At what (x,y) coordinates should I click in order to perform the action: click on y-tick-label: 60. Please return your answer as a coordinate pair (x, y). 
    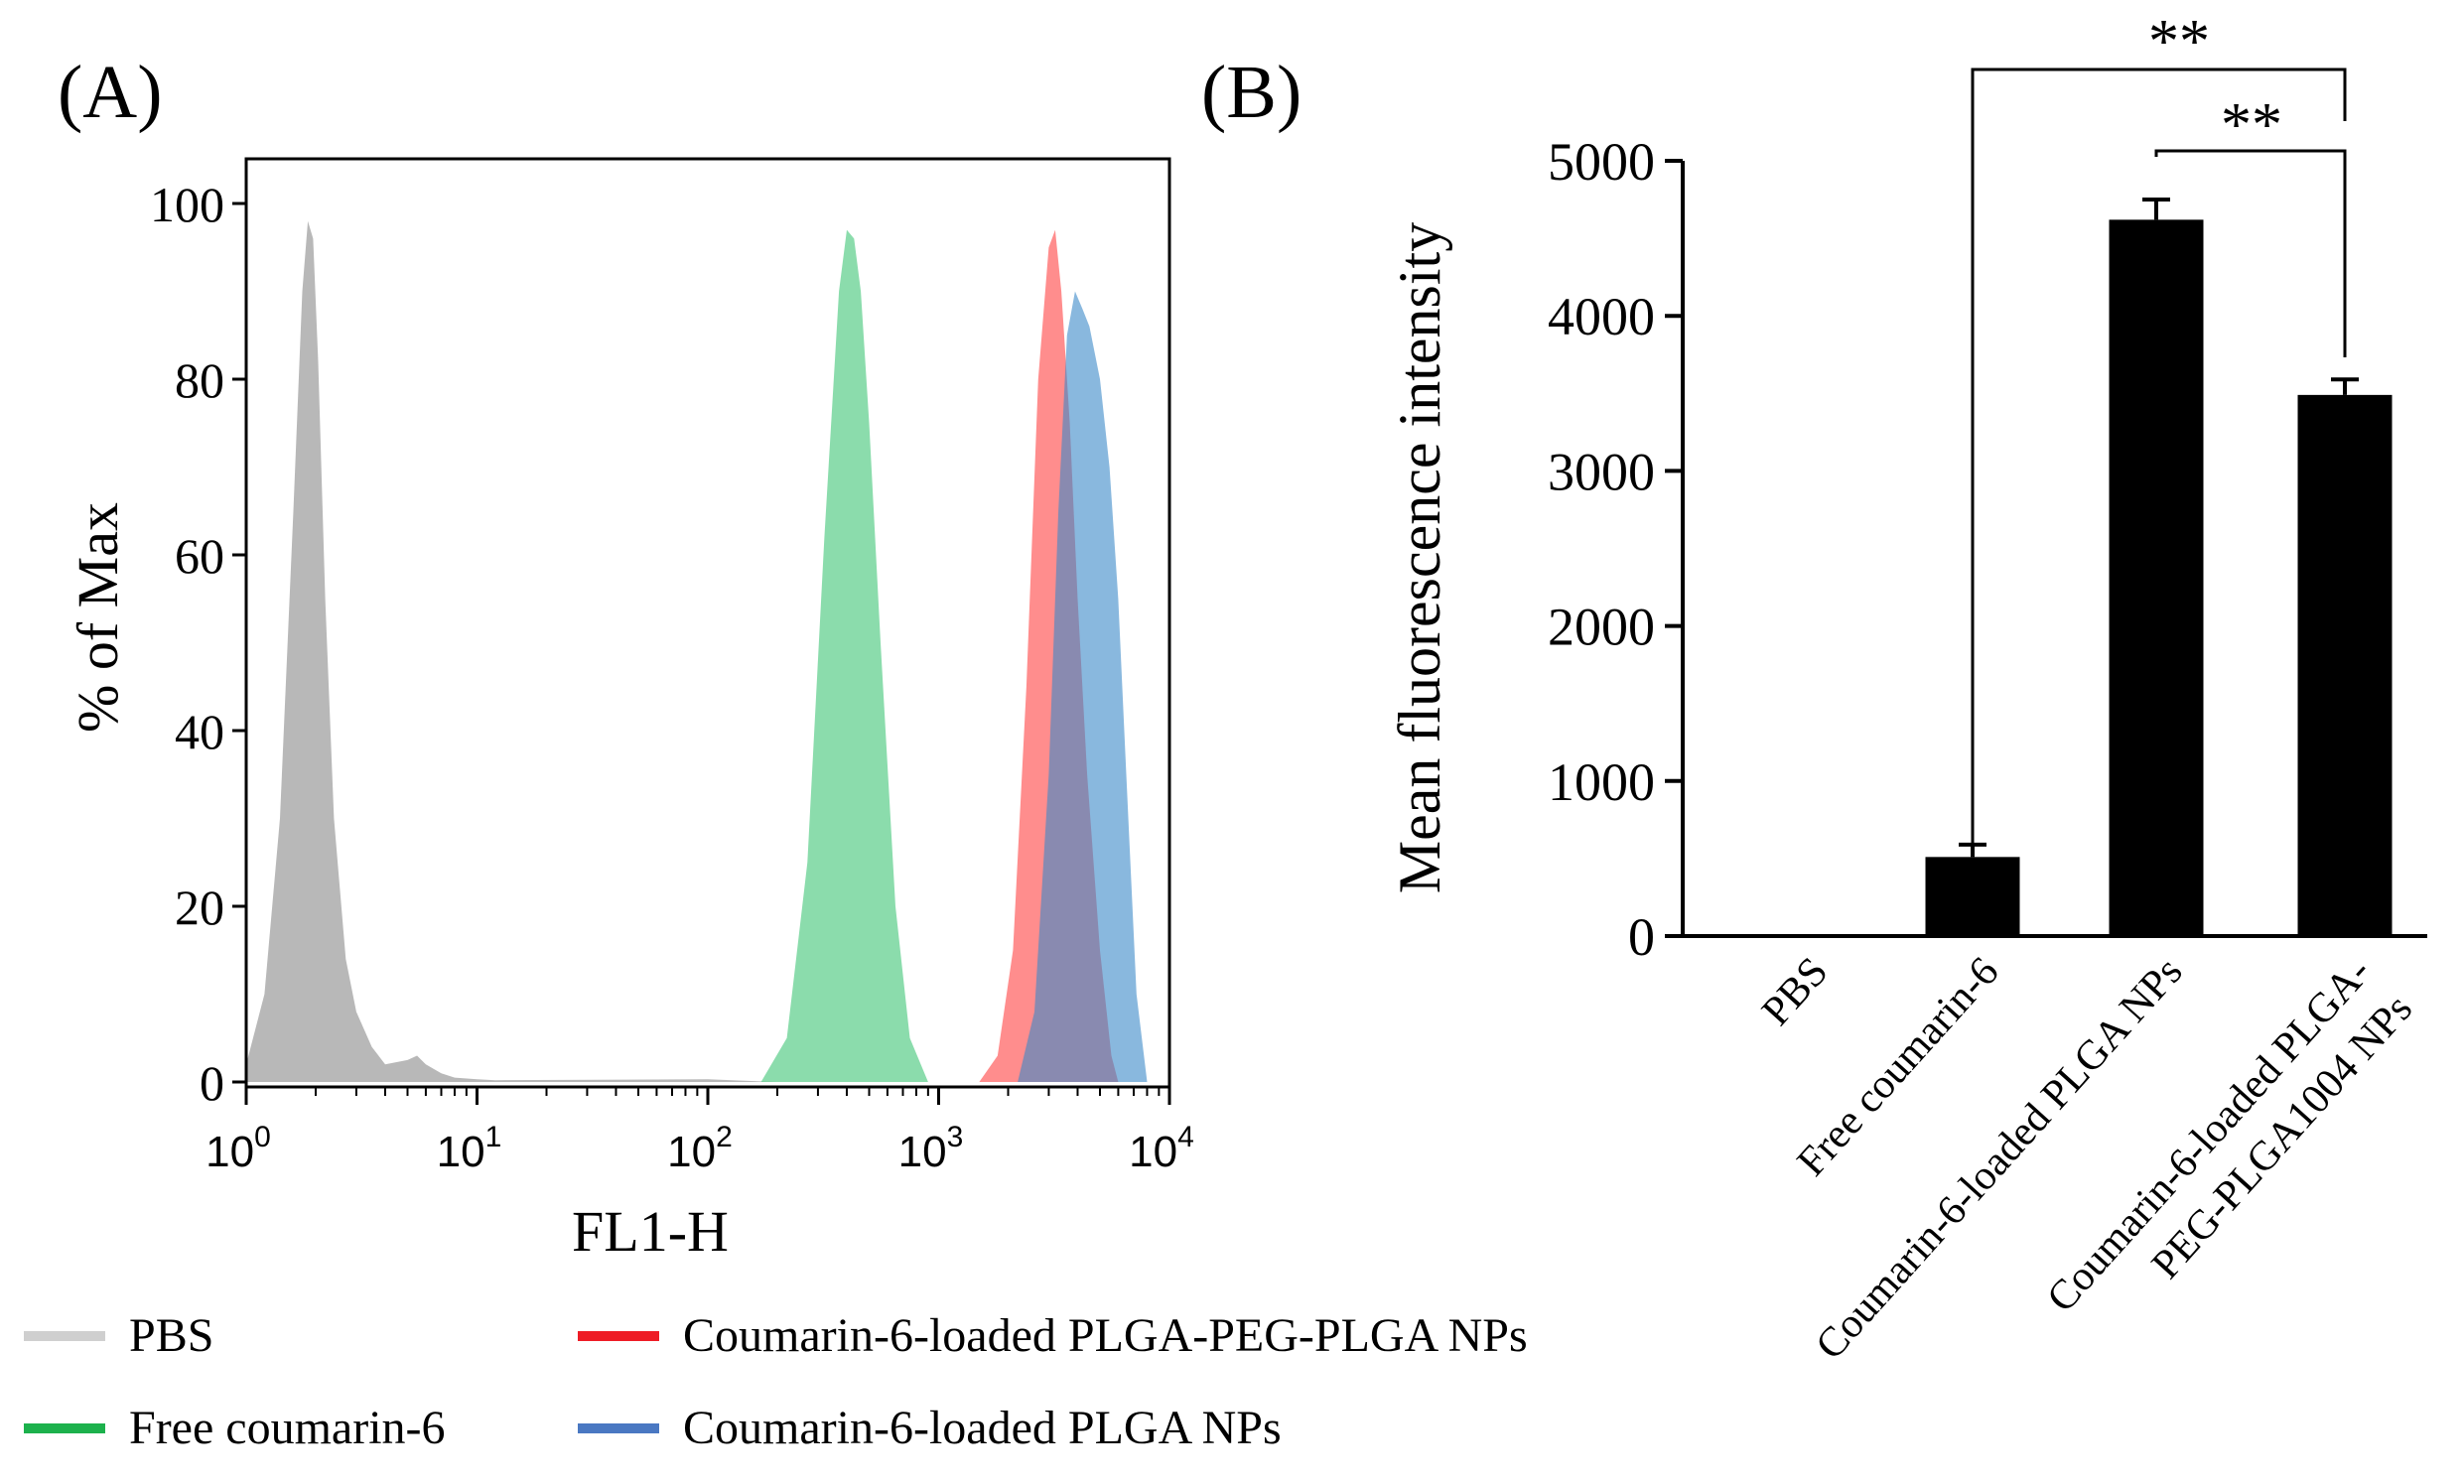
    Looking at the image, I should click on (199, 556).